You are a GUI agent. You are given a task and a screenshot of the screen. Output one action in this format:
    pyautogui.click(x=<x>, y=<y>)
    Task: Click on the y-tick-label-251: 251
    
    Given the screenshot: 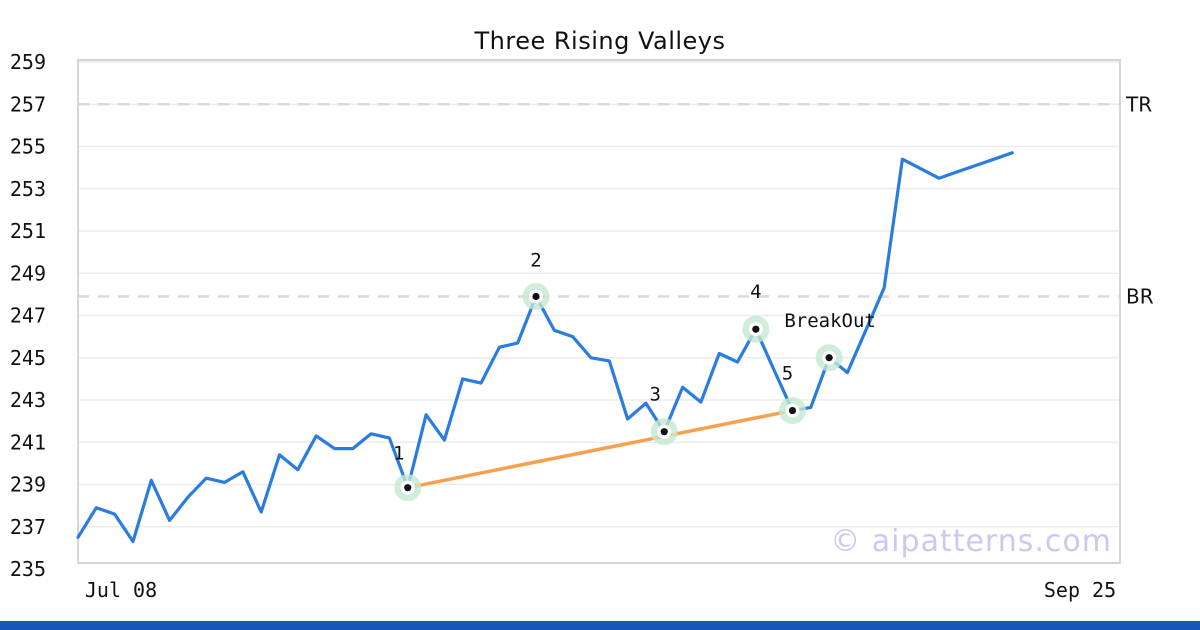 What is the action you would take?
    pyautogui.click(x=28, y=231)
    